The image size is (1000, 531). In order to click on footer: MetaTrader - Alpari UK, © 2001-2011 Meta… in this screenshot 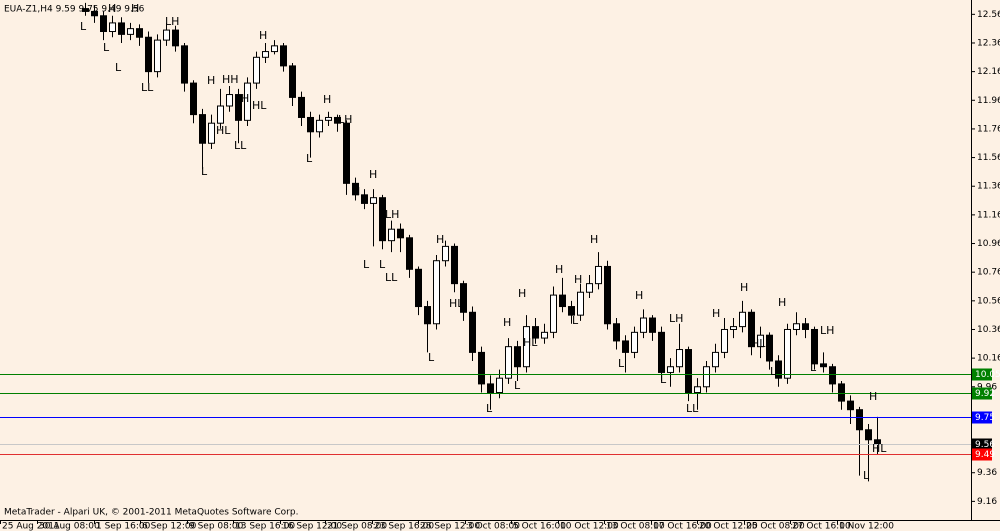, I will do `click(151, 513)`.